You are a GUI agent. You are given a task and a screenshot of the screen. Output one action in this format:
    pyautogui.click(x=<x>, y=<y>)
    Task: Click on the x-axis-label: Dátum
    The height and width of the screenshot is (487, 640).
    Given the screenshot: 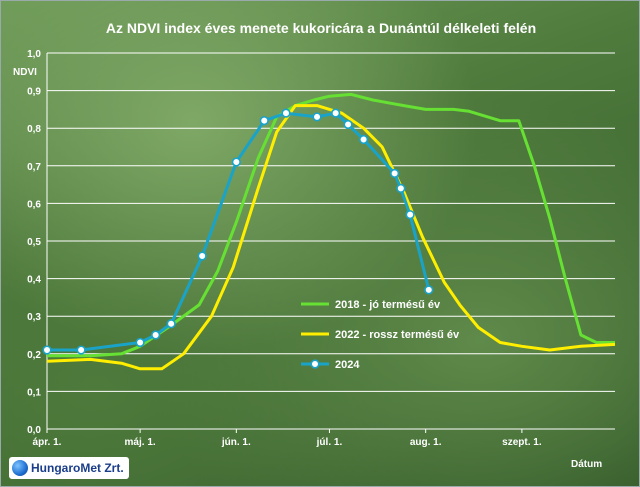 What is the action you would take?
    pyautogui.click(x=586, y=464)
    